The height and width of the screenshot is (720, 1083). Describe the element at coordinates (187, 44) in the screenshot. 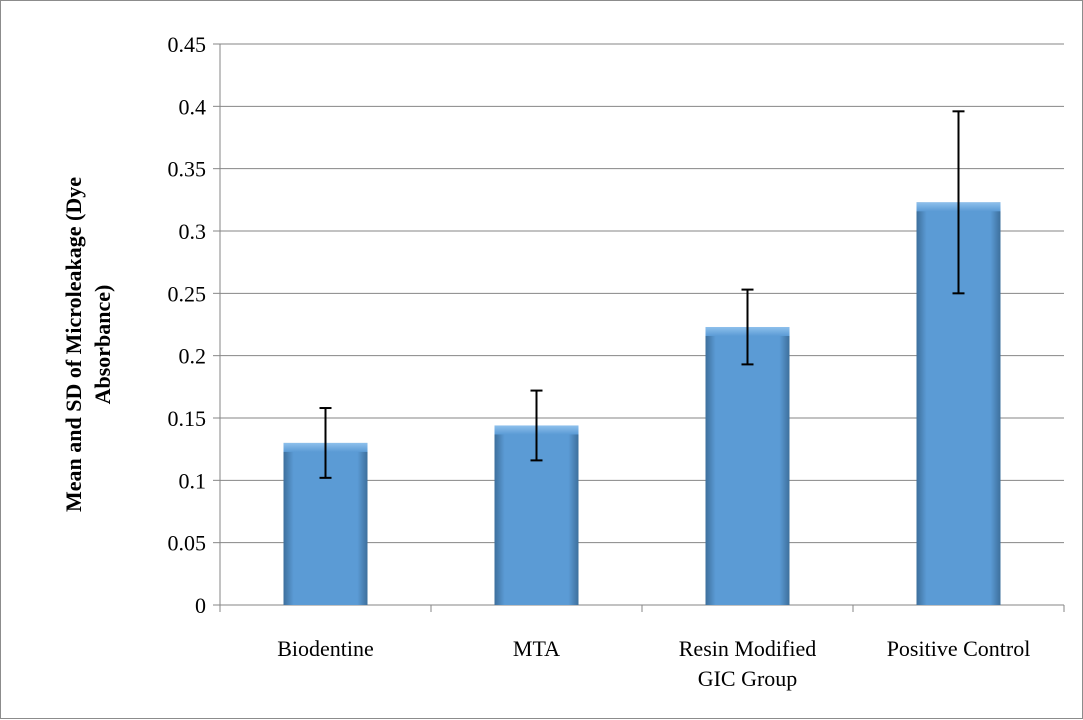

I see `y-tick-label: 0.45` at that location.